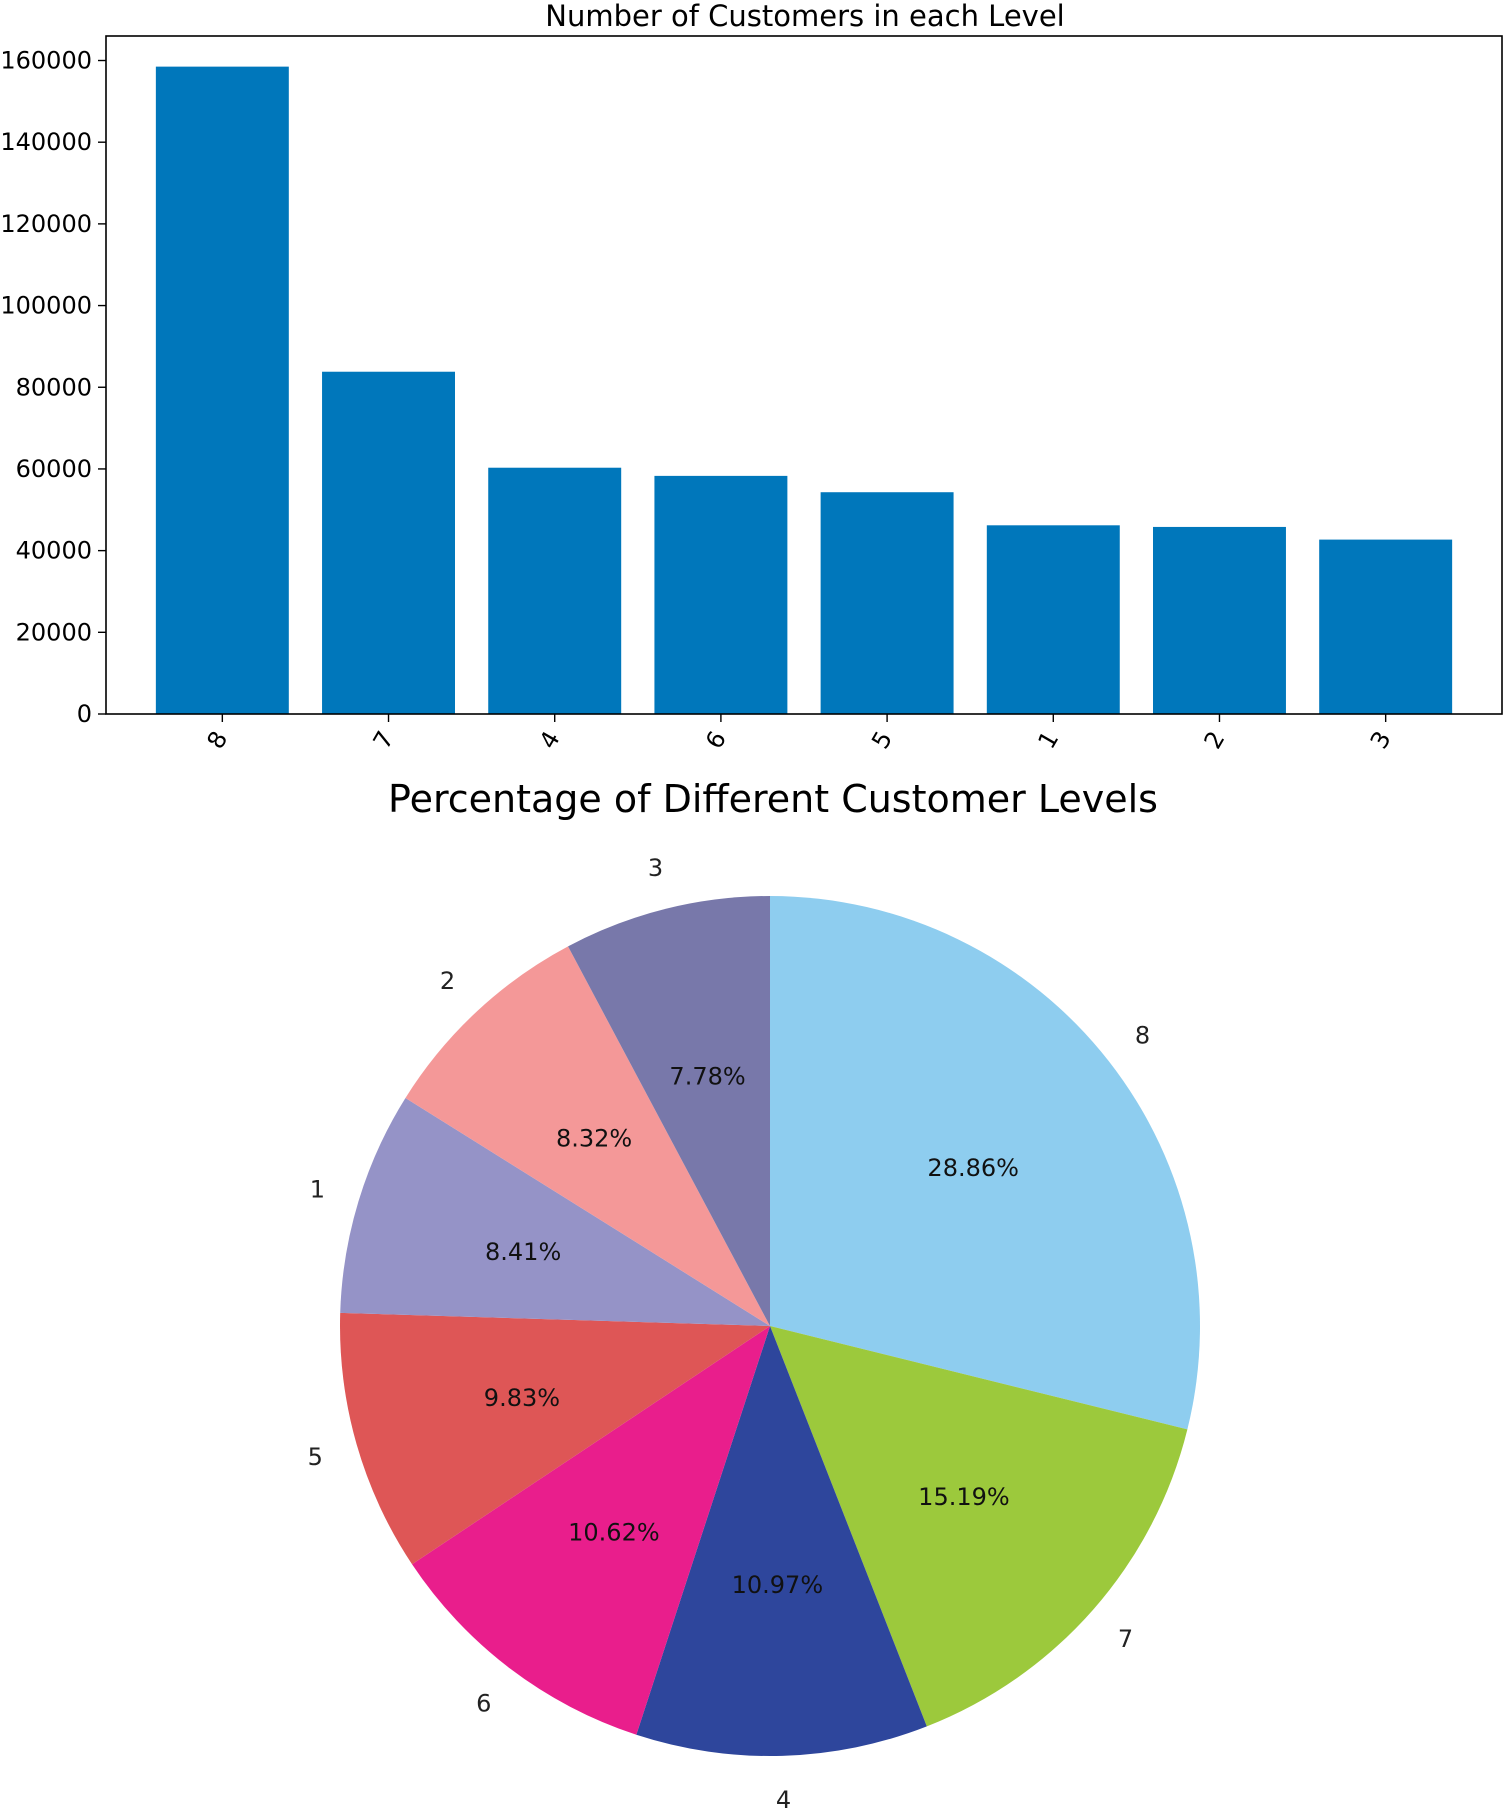 The image size is (1506, 1808). I want to click on bar-chart-title: Number of Customers in each Level, so click(804, 16).